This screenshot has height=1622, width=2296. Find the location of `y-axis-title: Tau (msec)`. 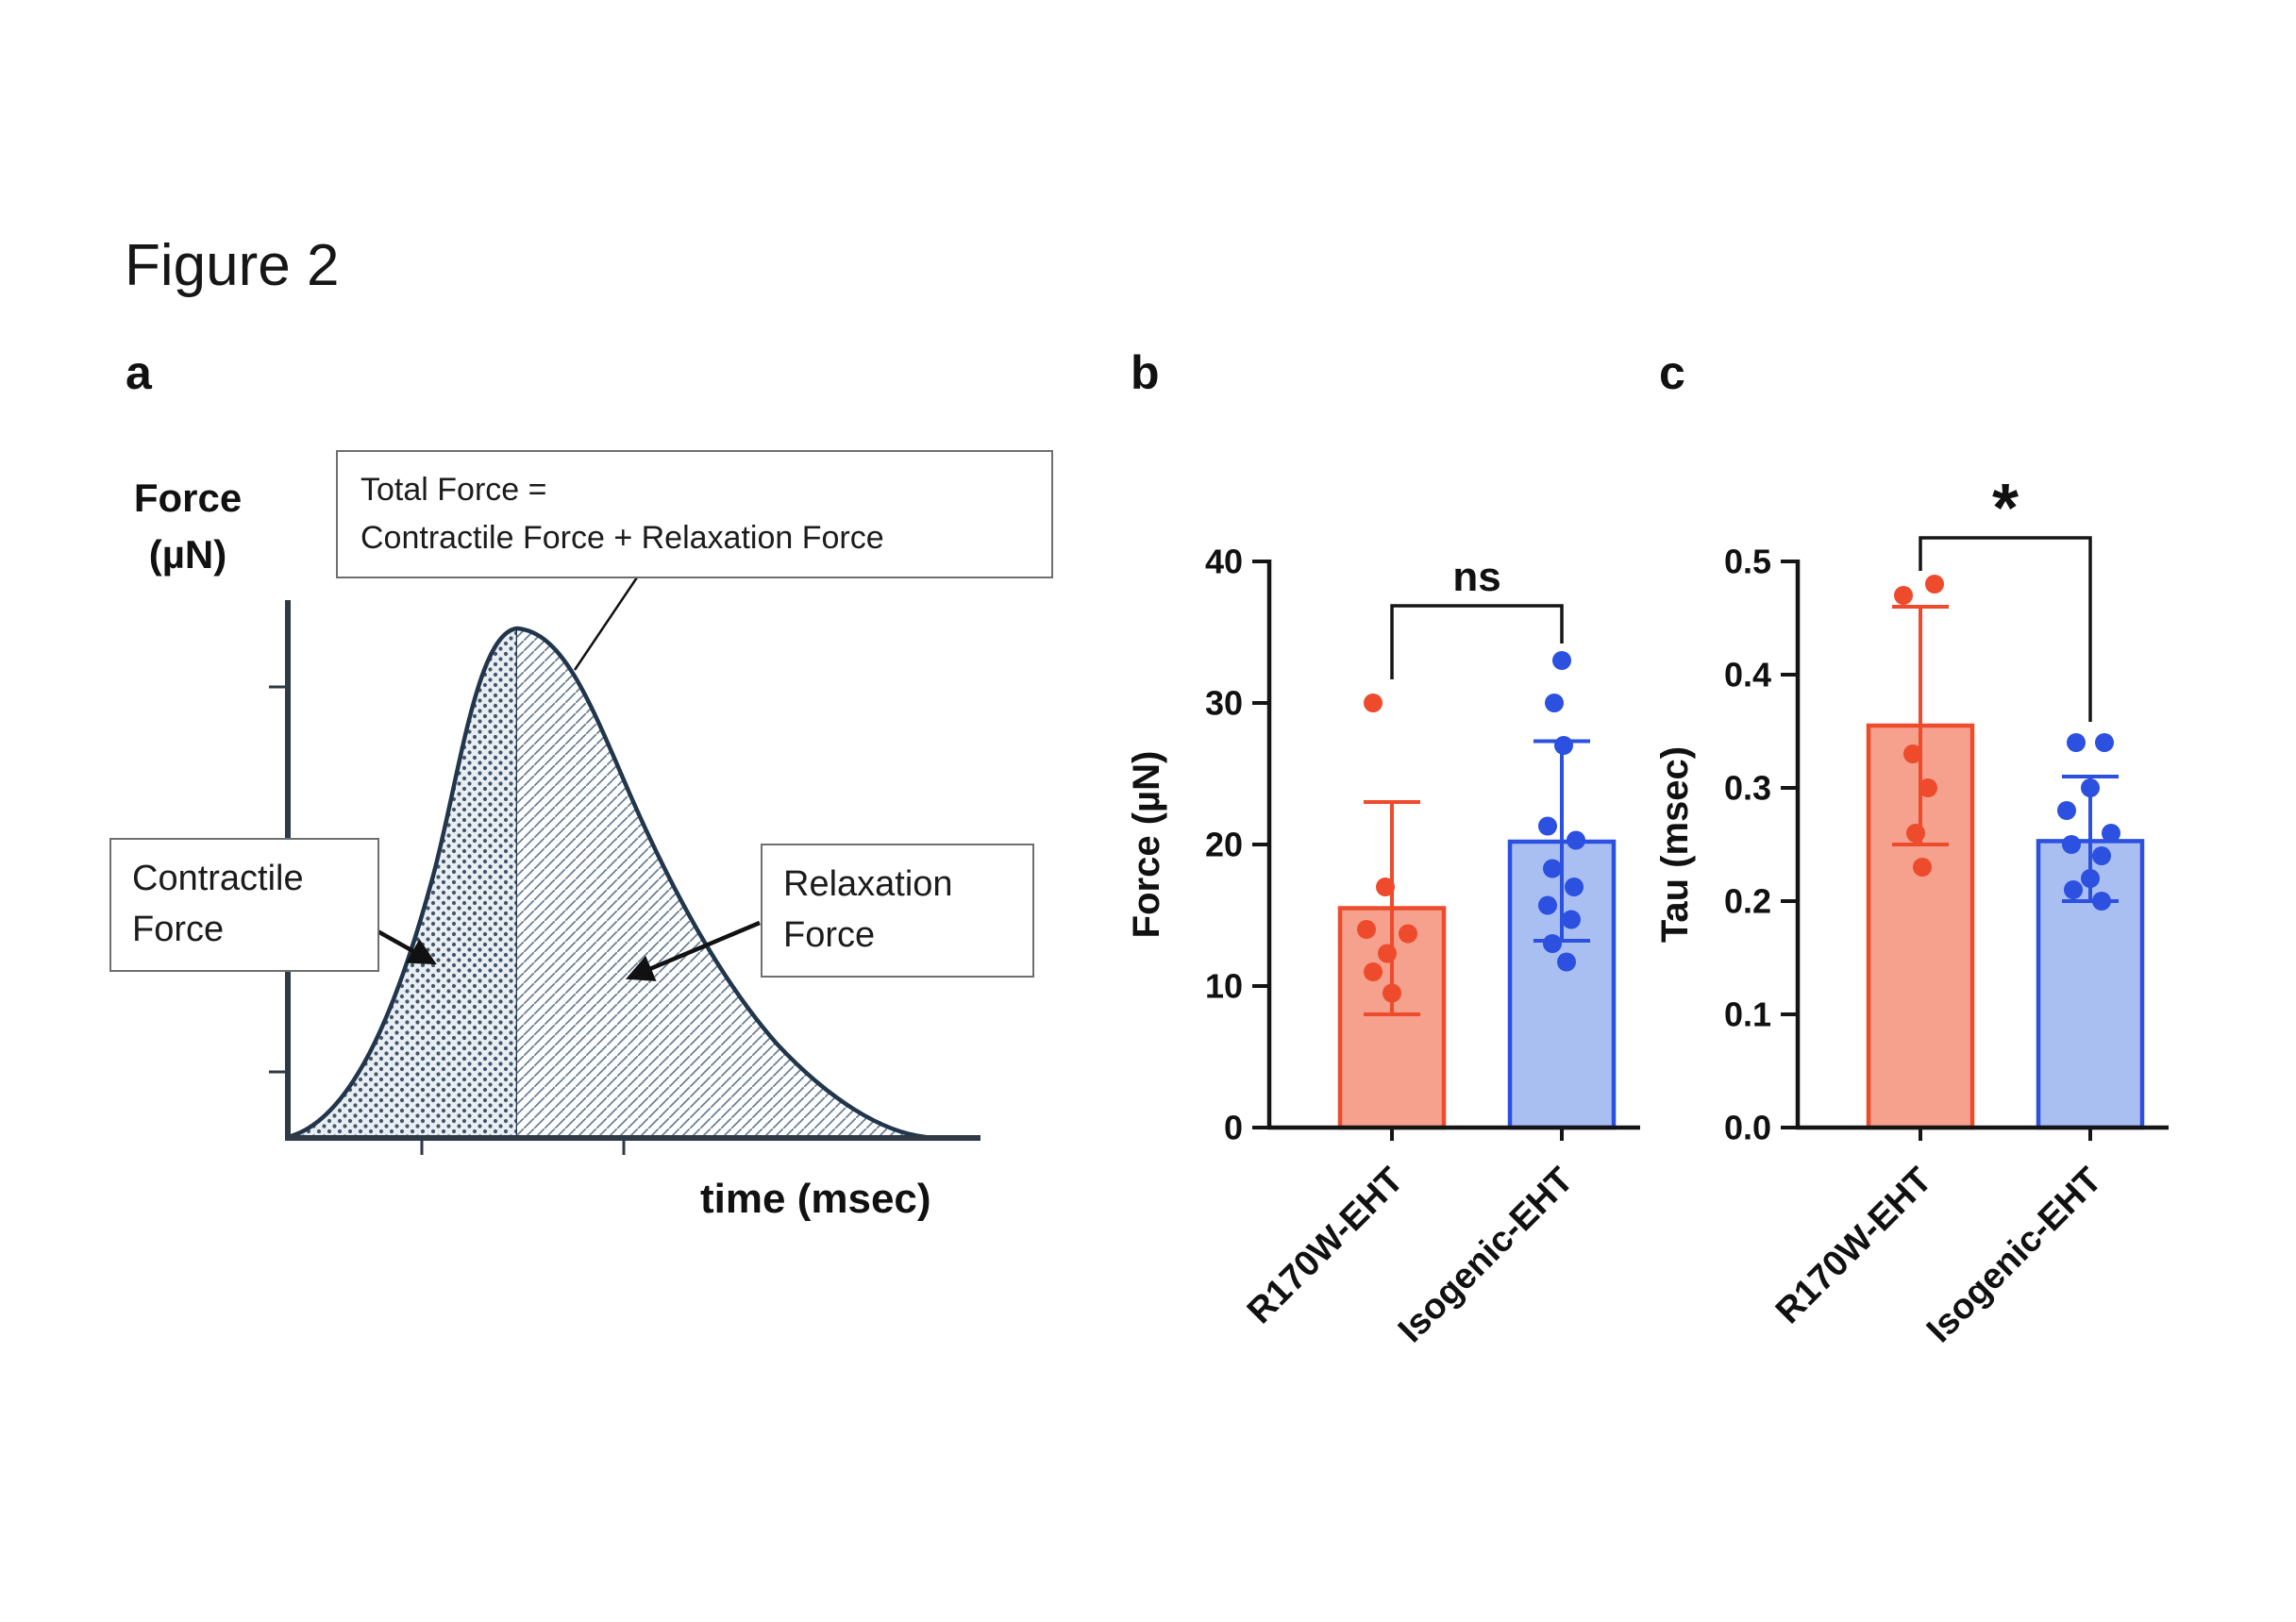

y-axis-title: Tau (msec) is located at coordinates (1675, 844).